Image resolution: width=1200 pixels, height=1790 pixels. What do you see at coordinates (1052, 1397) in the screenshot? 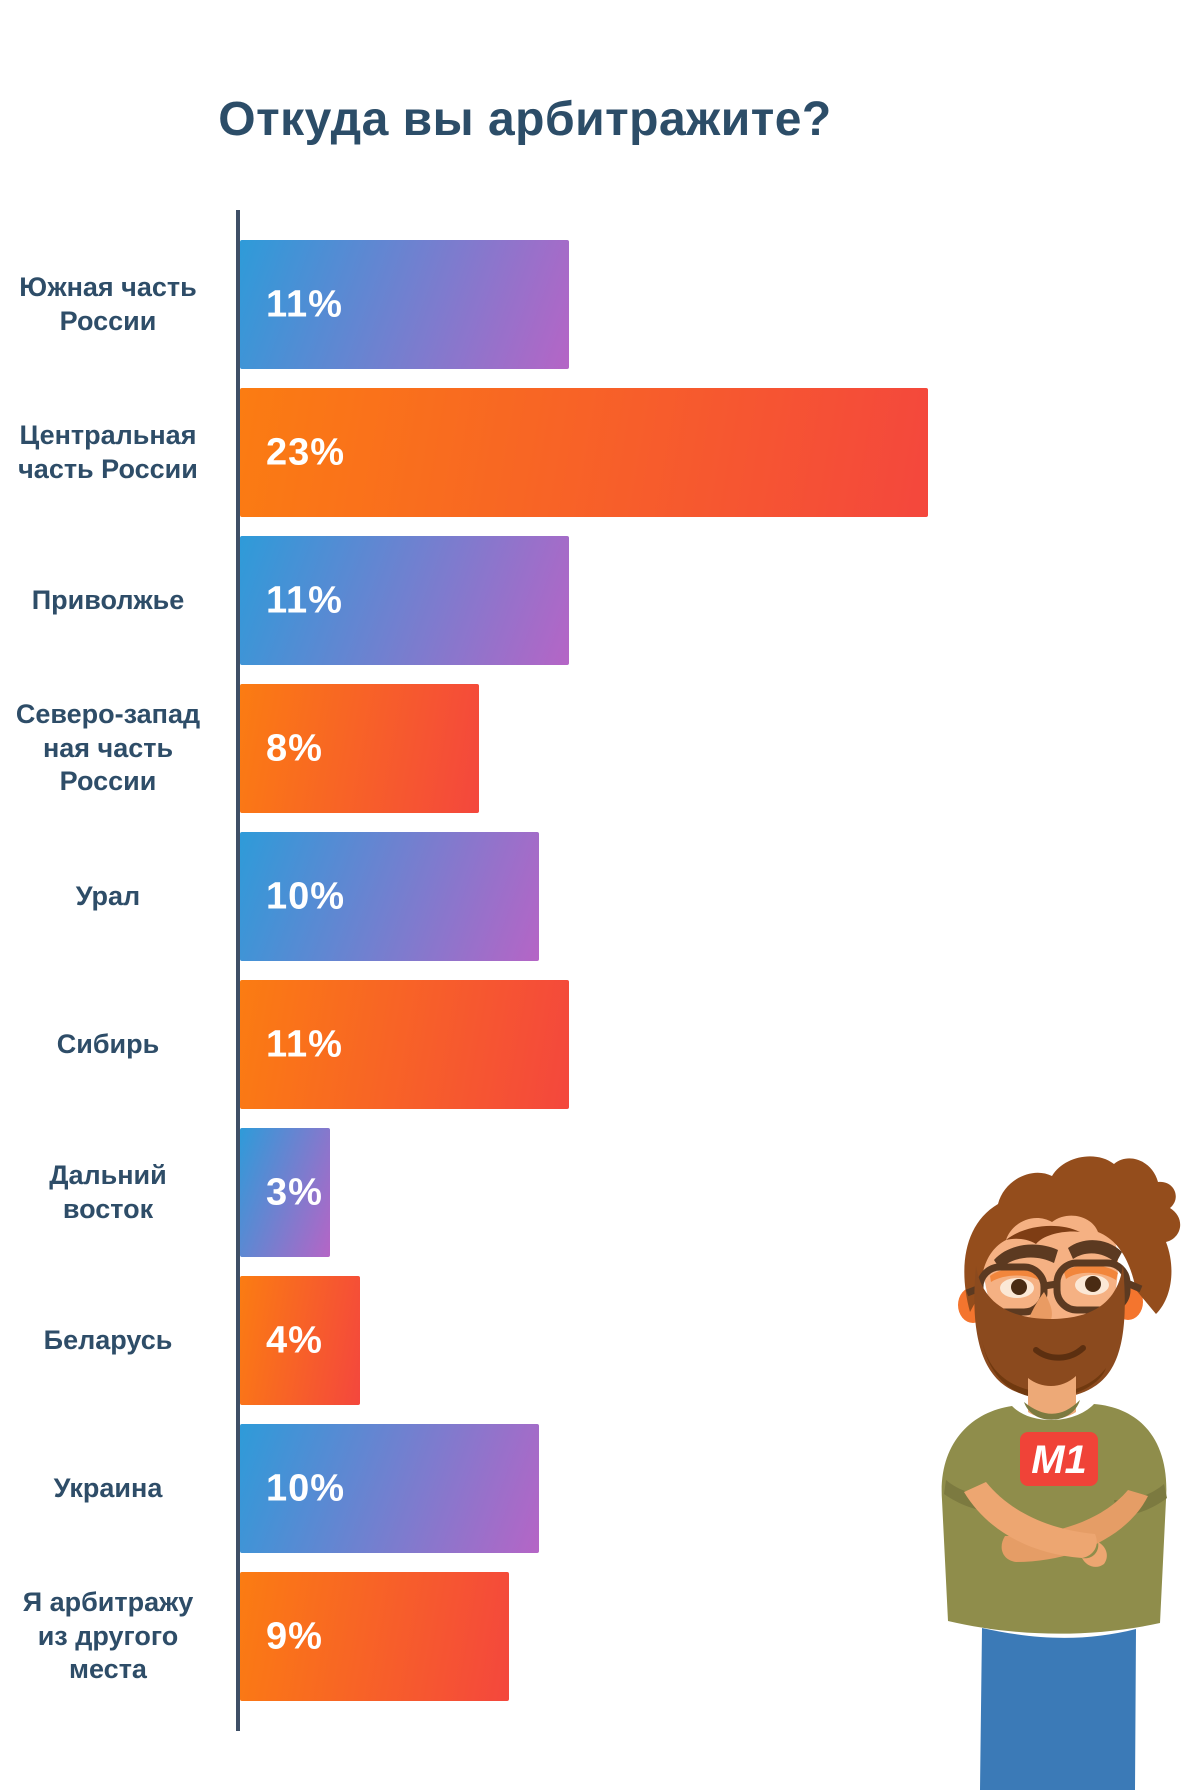
I see `mascot-neck` at bounding box center [1052, 1397].